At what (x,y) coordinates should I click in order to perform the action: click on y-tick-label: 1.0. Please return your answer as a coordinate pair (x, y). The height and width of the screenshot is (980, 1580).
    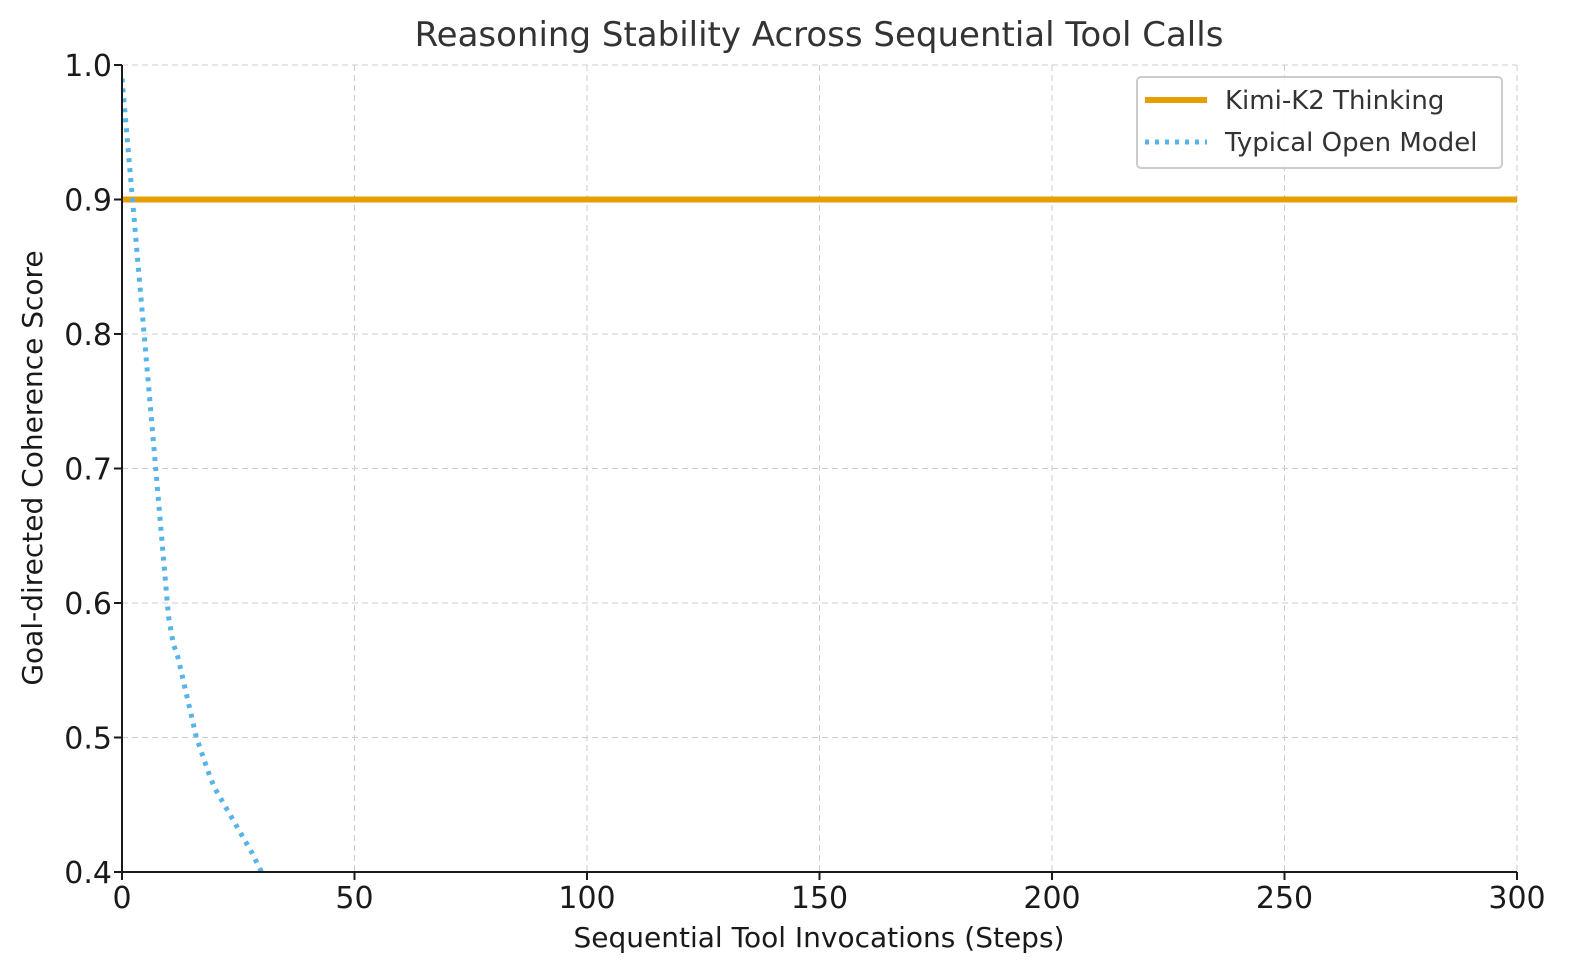
    Looking at the image, I should click on (88, 66).